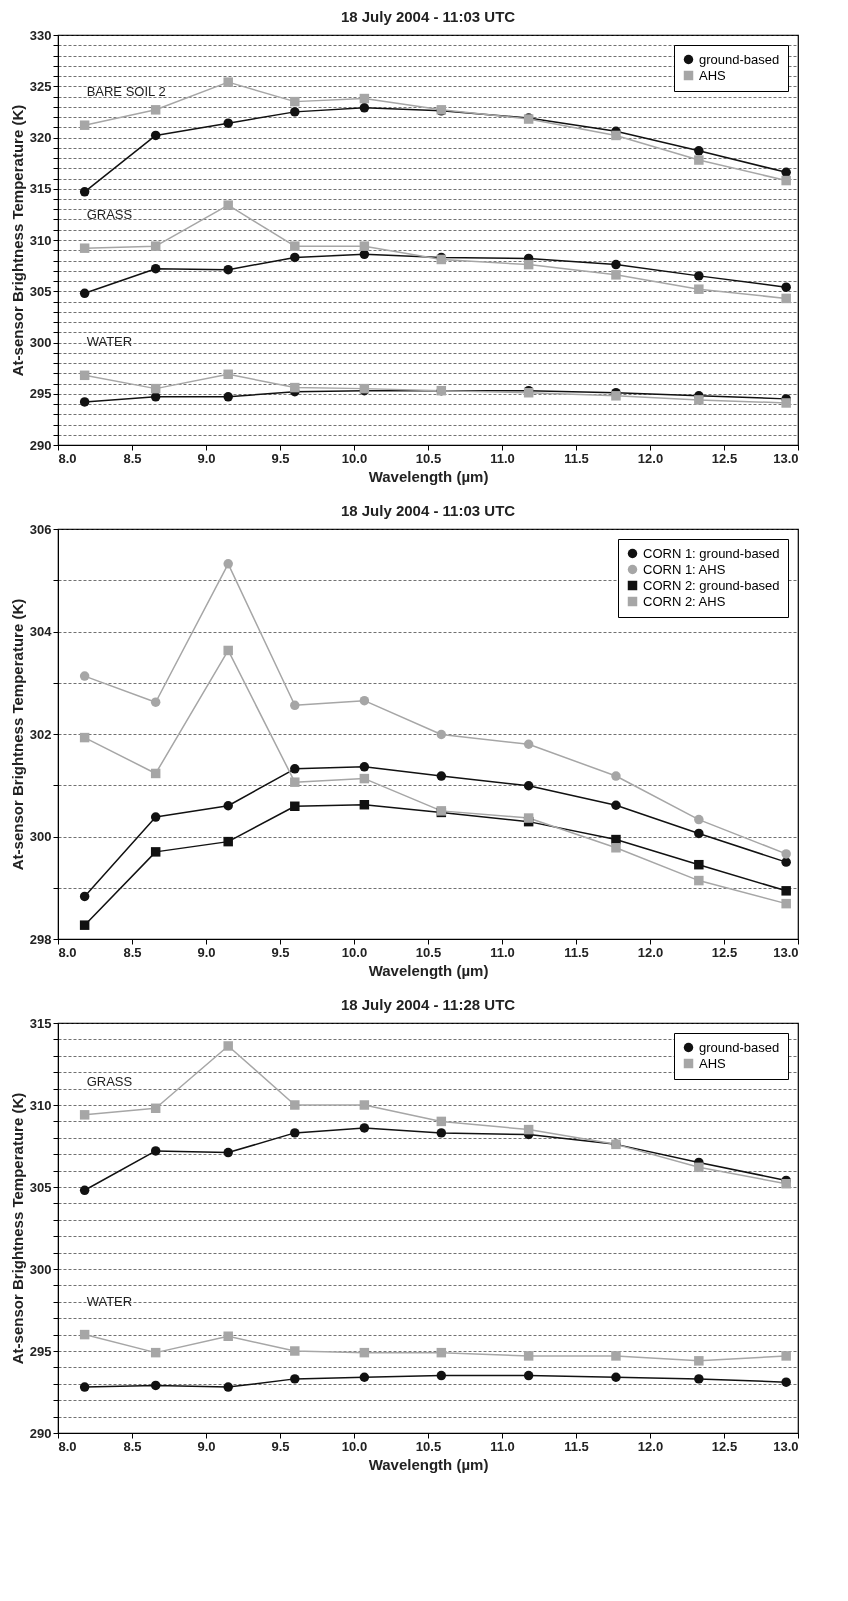 The height and width of the screenshot is (1601, 848). I want to click on y-tick-label: 320, so click(40, 137).